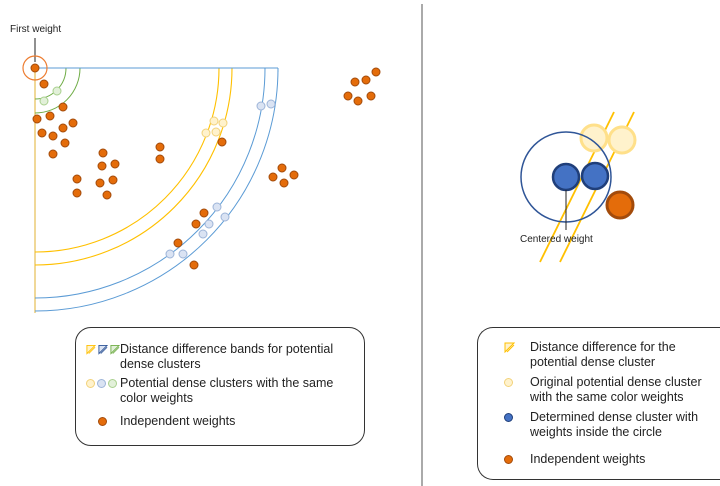  I want to click on first-weight-ring, so click(35, 68).